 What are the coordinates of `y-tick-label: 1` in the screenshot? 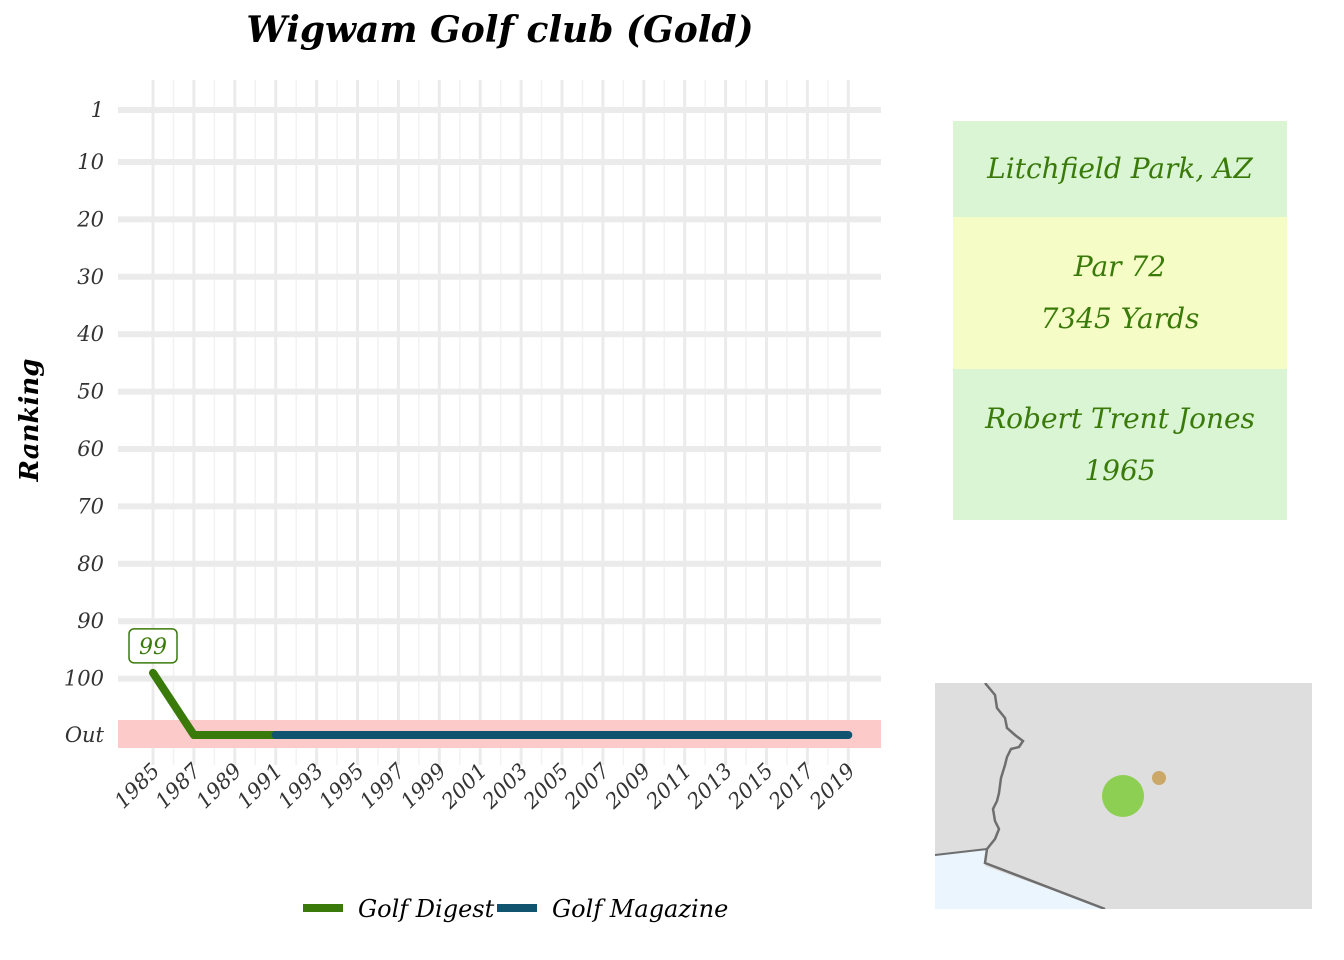 It's located at (97, 110).